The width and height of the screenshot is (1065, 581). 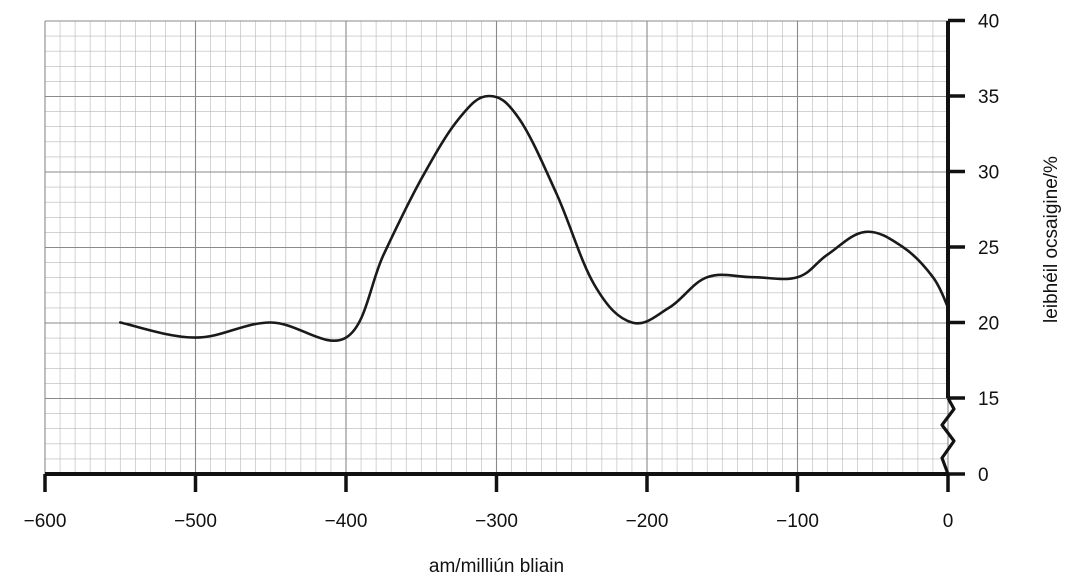 What do you see at coordinates (948, 436) in the screenshot?
I see `y-axis-break` at bounding box center [948, 436].